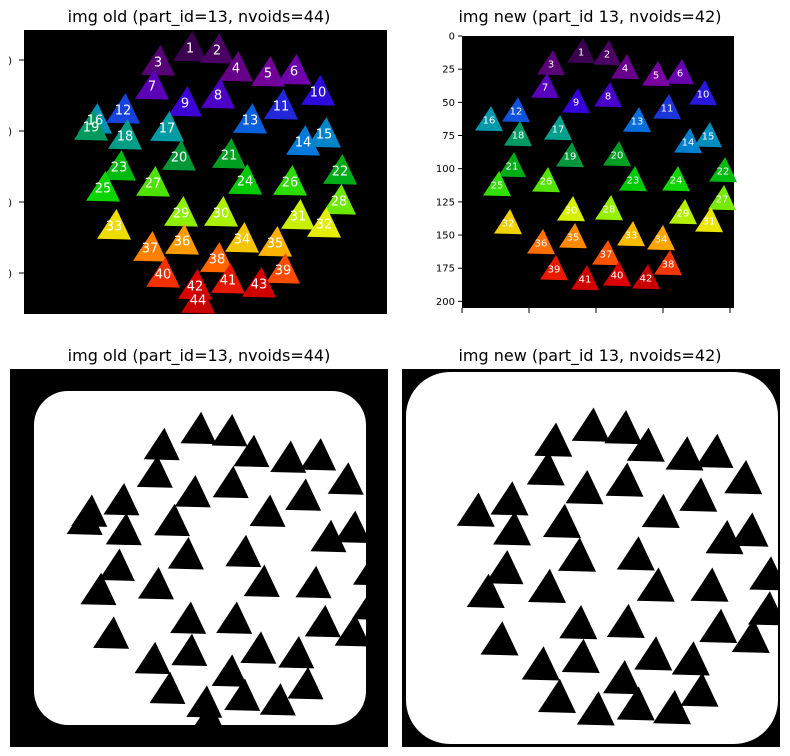 The width and height of the screenshot is (790, 756). What do you see at coordinates (114, 227) in the screenshot?
I see `void-label: 33` at bounding box center [114, 227].